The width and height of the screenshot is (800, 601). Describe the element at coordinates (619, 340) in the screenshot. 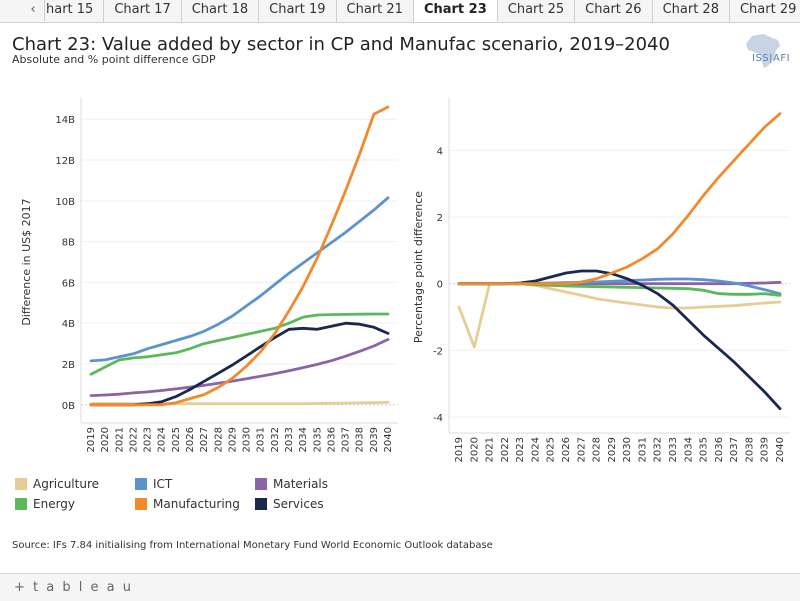

I see `series-line-services` at that location.